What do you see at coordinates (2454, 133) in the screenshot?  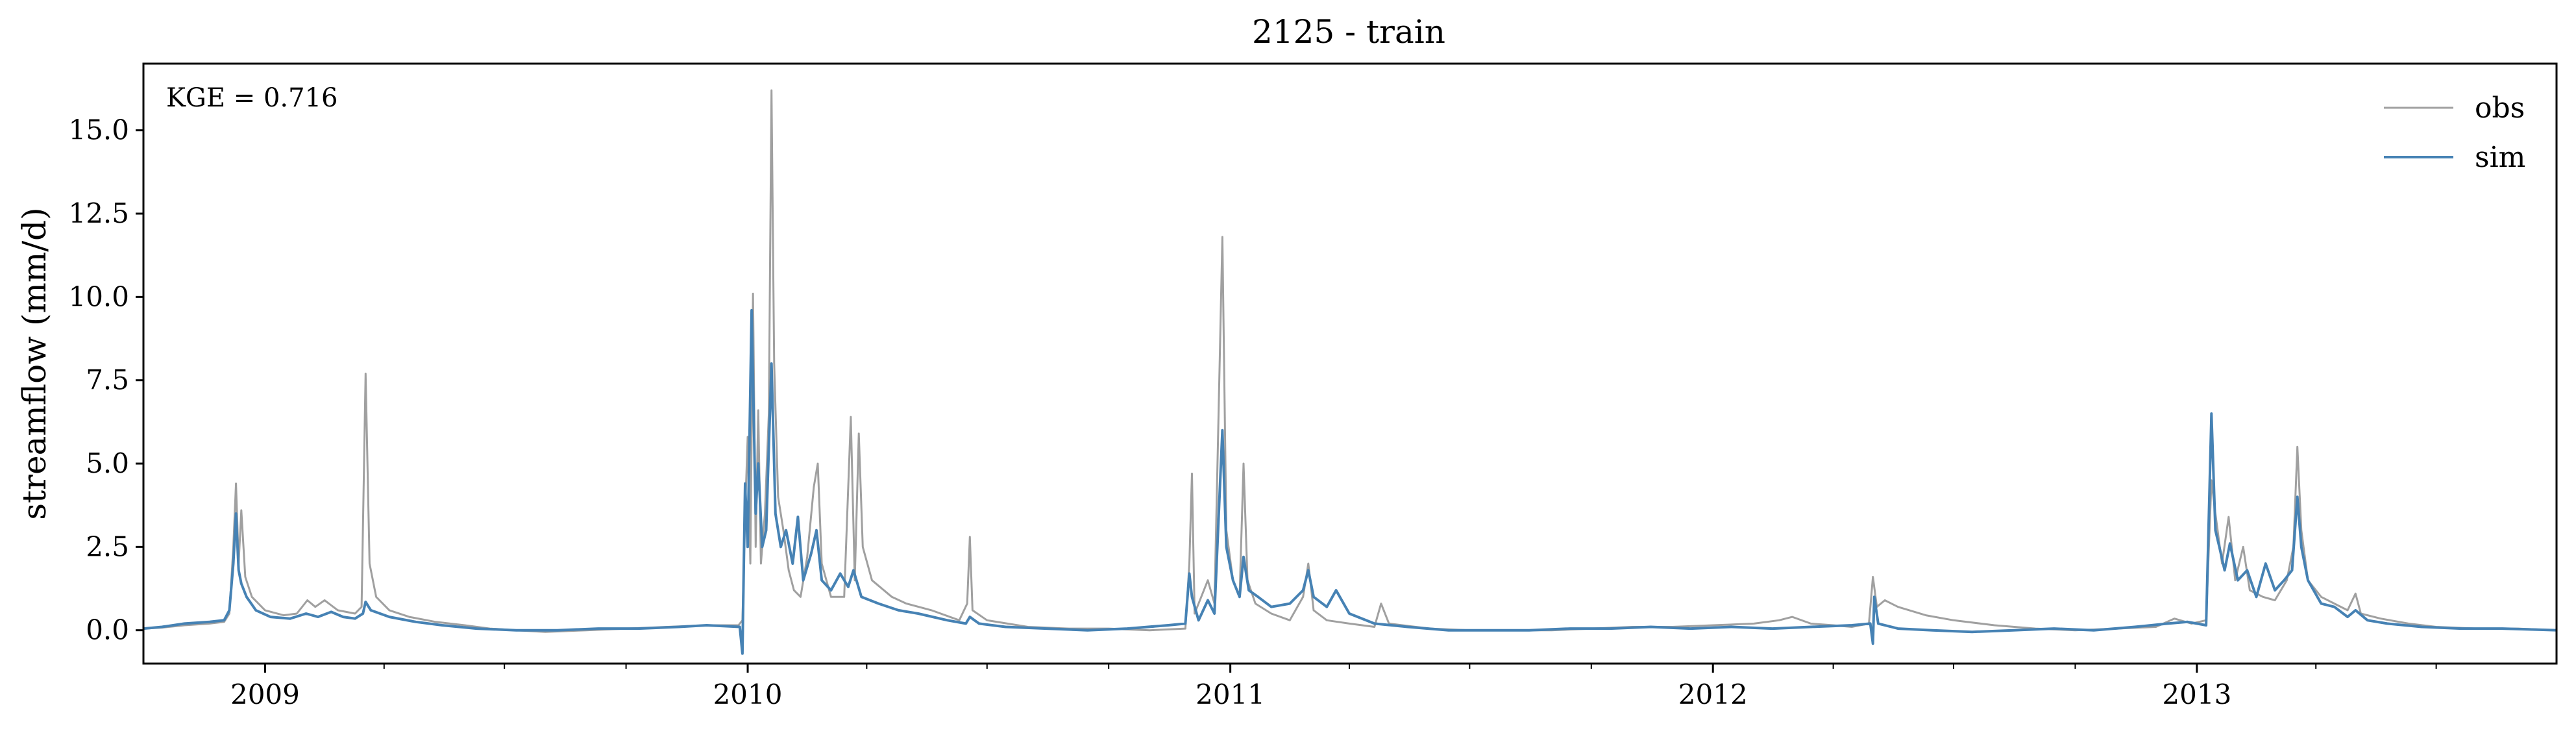 I see `legend: obs sim` at bounding box center [2454, 133].